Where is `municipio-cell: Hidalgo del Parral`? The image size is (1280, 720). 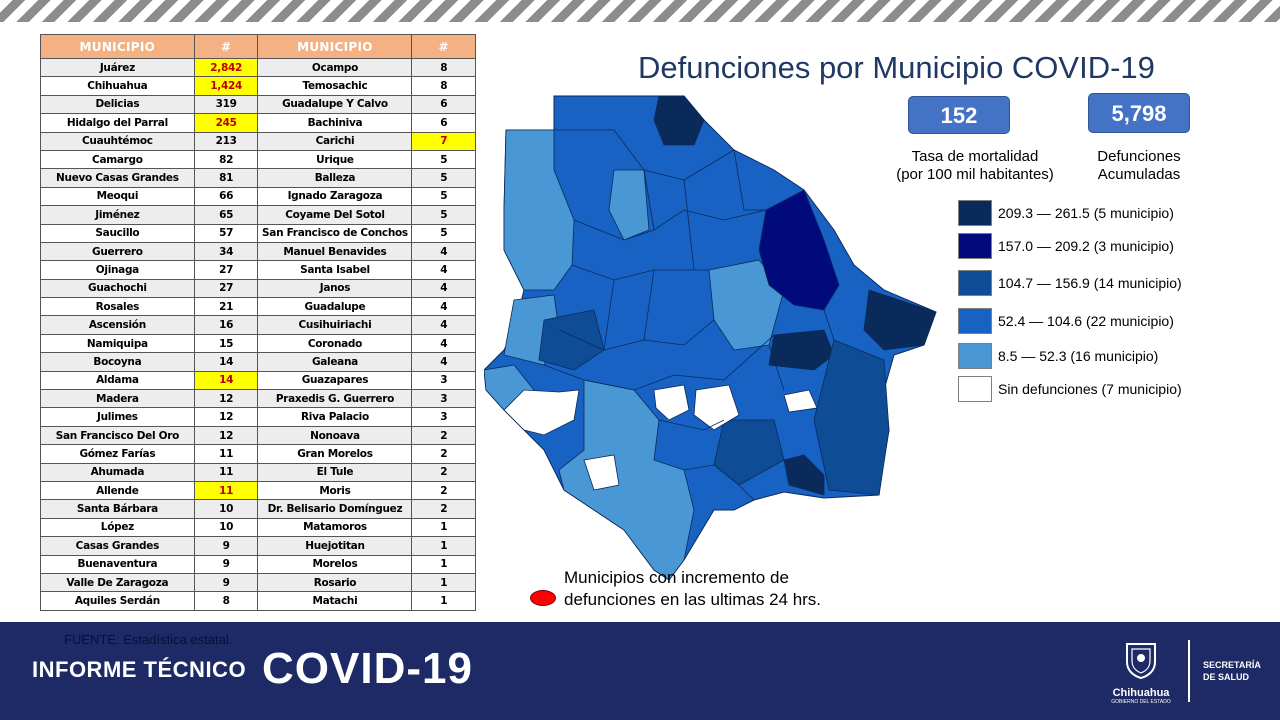 municipio-cell: Hidalgo del Parral is located at coordinates (117, 123).